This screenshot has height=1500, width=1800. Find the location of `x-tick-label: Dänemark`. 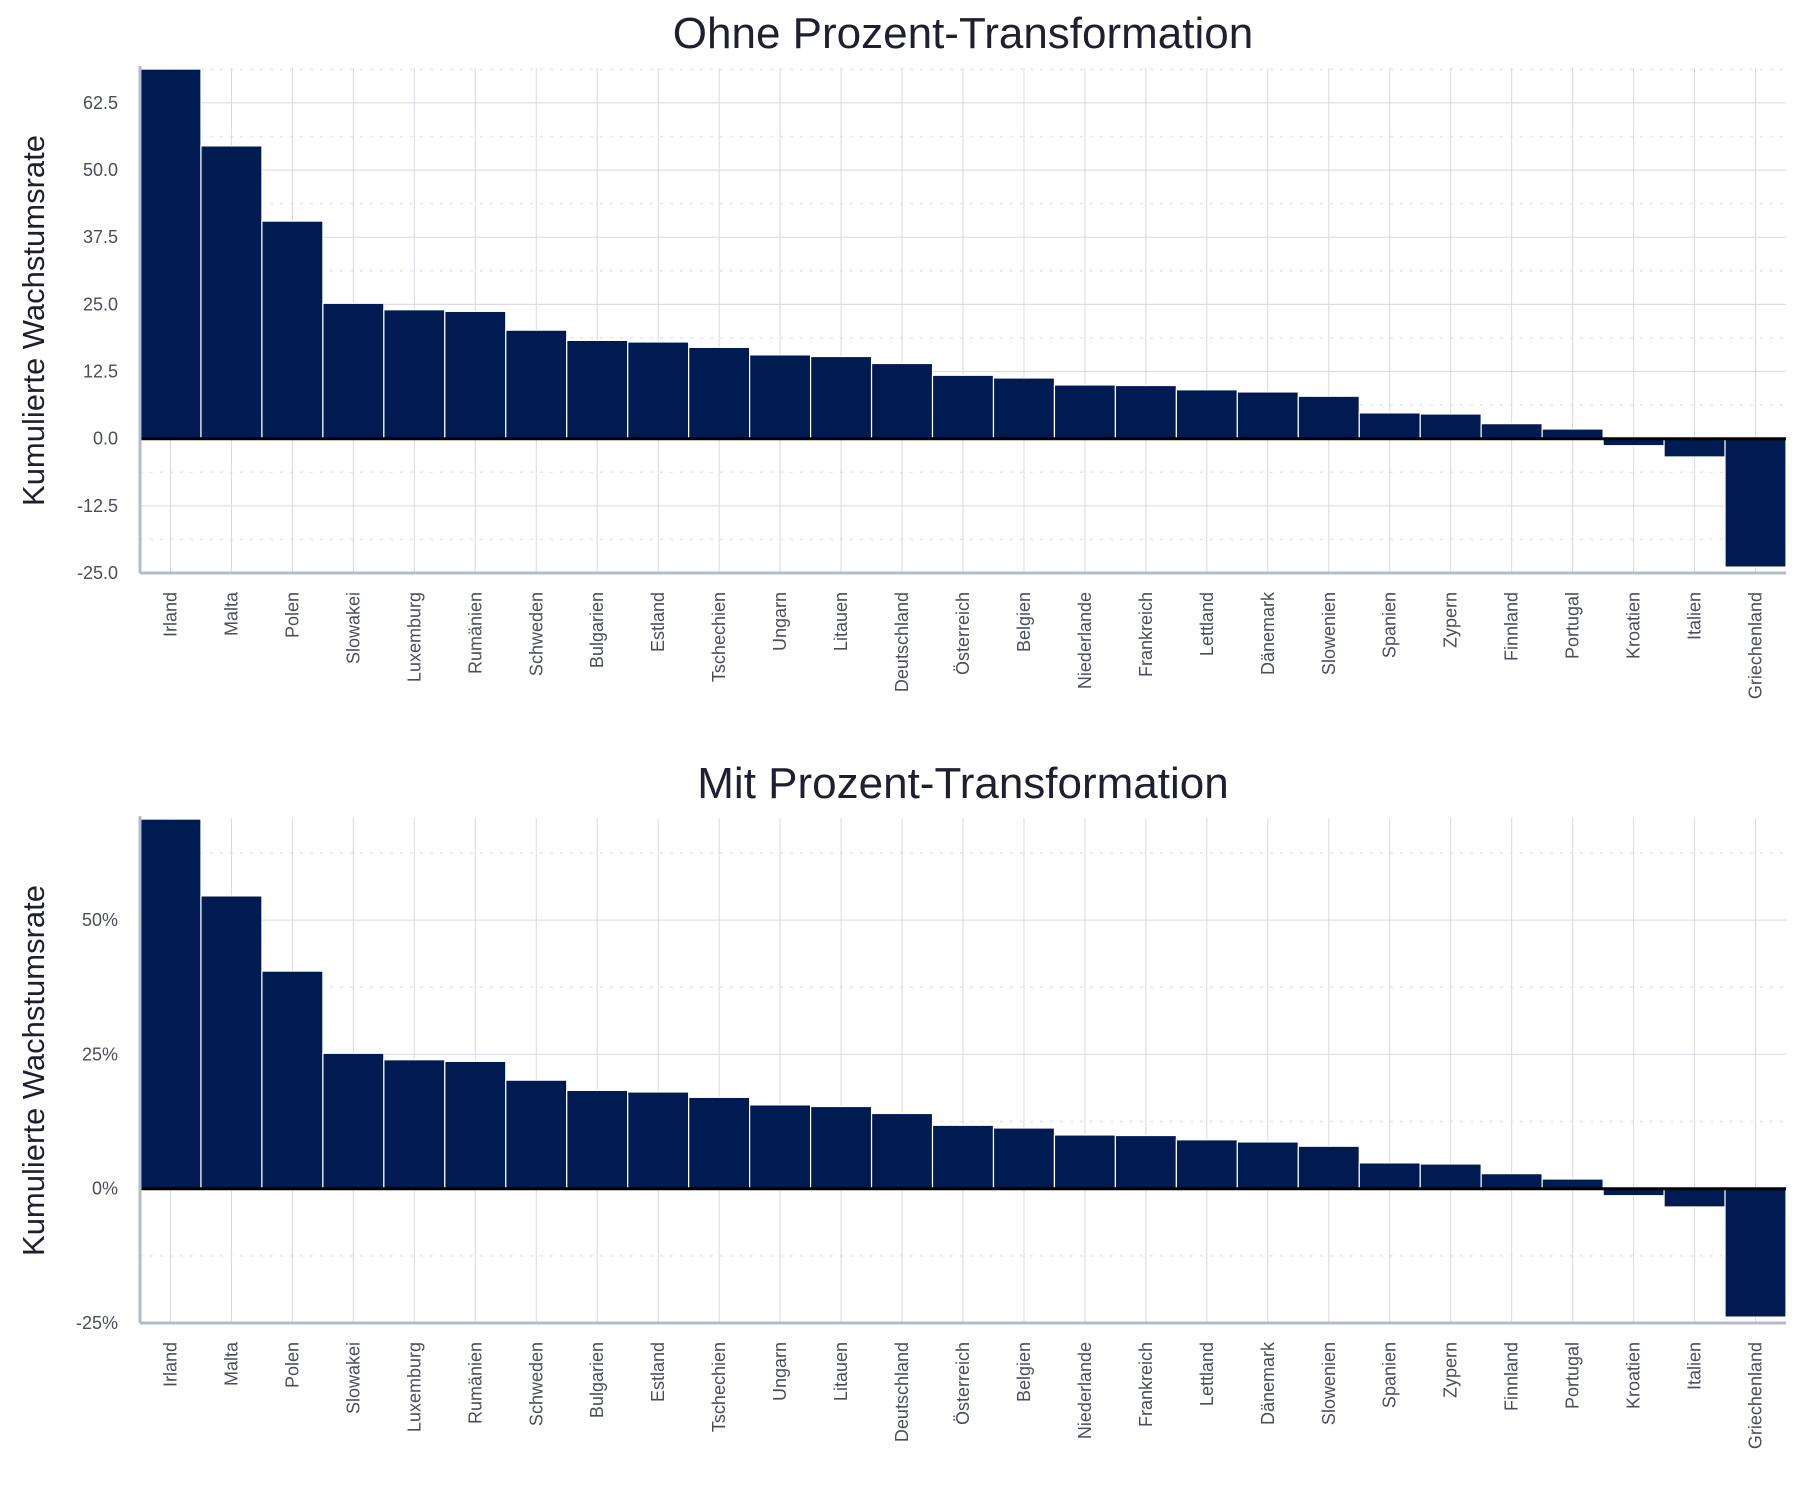

x-tick-label: Dänemark is located at coordinates (1268, 633).